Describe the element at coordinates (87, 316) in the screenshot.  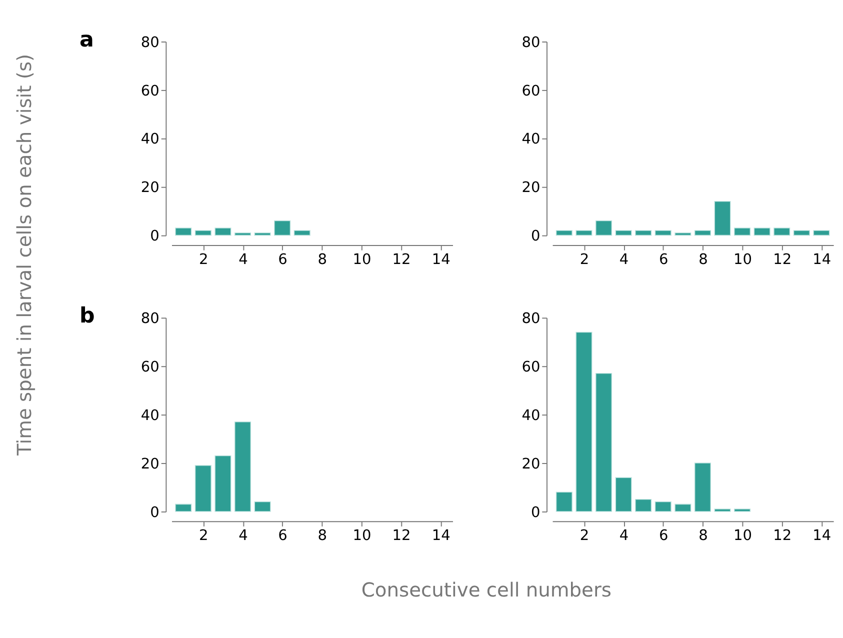
I see `text: b` at that location.